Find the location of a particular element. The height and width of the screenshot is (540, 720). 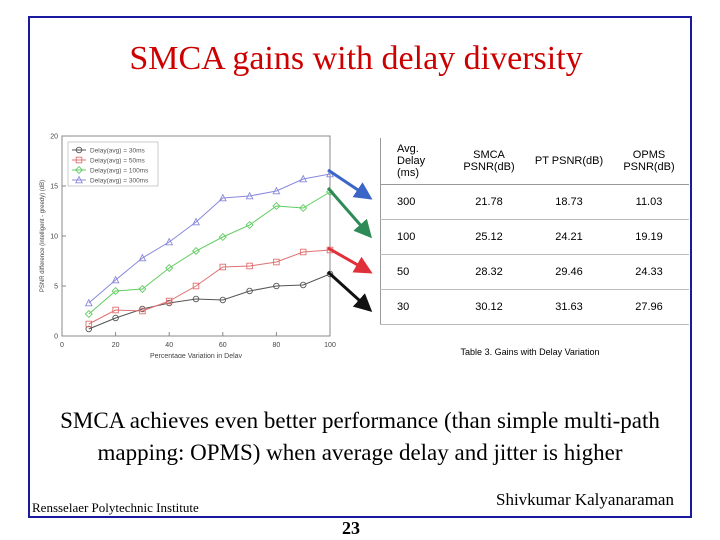

x-tick-label: 60 is located at coordinates (223, 345).